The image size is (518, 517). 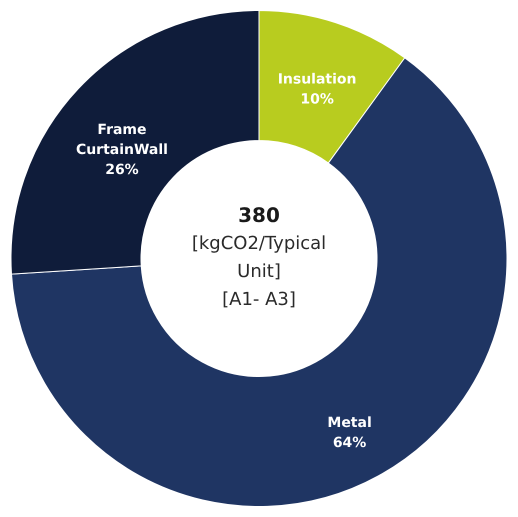 I want to click on text: 380, so click(x=259, y=215).